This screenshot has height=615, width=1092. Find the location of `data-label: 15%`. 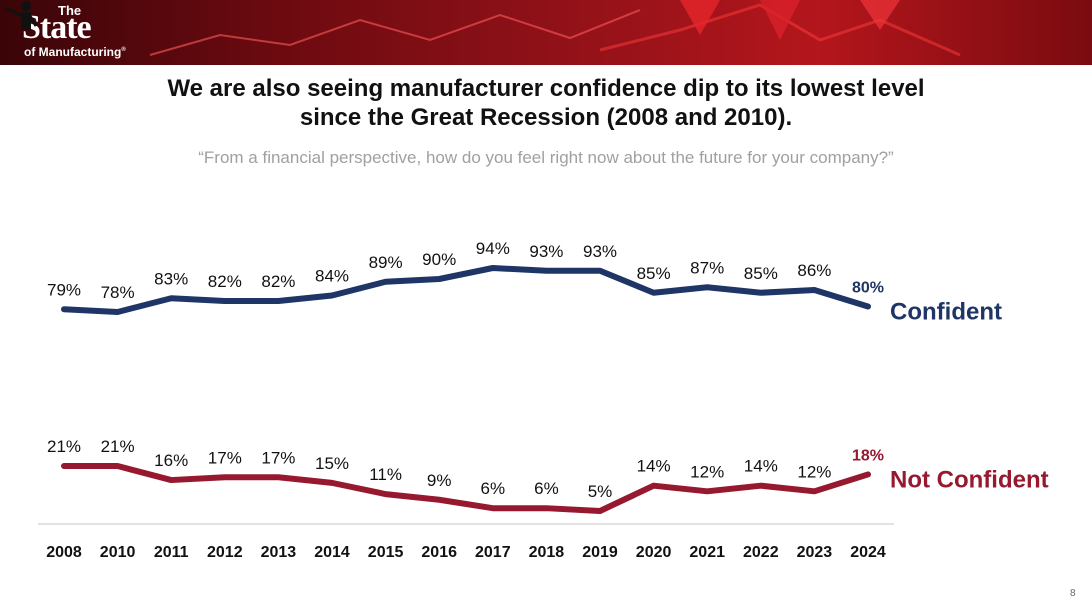

data-label: 15% is located at coordinates (332, 463).